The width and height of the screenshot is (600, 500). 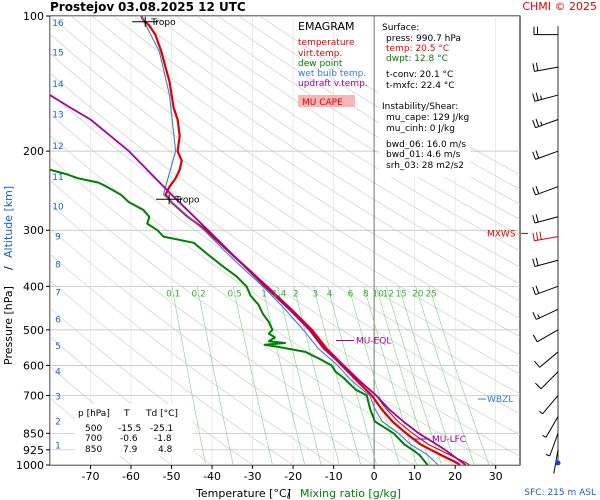 I want to click on legend-item-virt-temp: virt.temp., so click(x=320, y=54).